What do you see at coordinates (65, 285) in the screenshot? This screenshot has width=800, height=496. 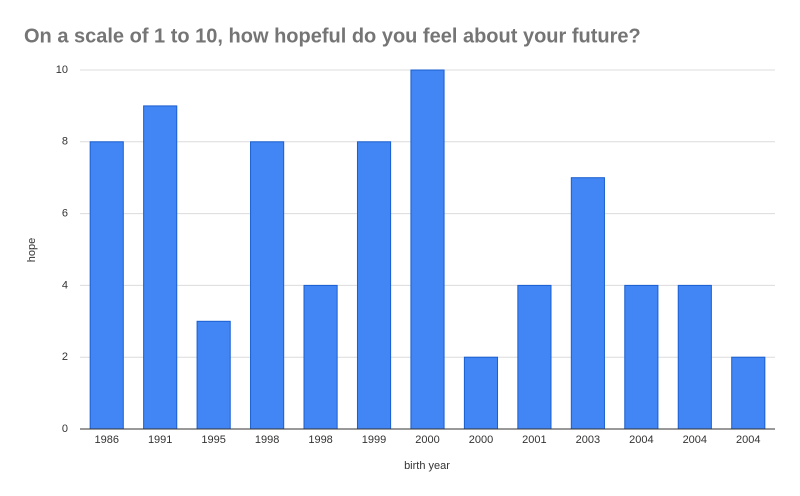 I see `y-tick-label: 4` at bounding box center [65, 285].